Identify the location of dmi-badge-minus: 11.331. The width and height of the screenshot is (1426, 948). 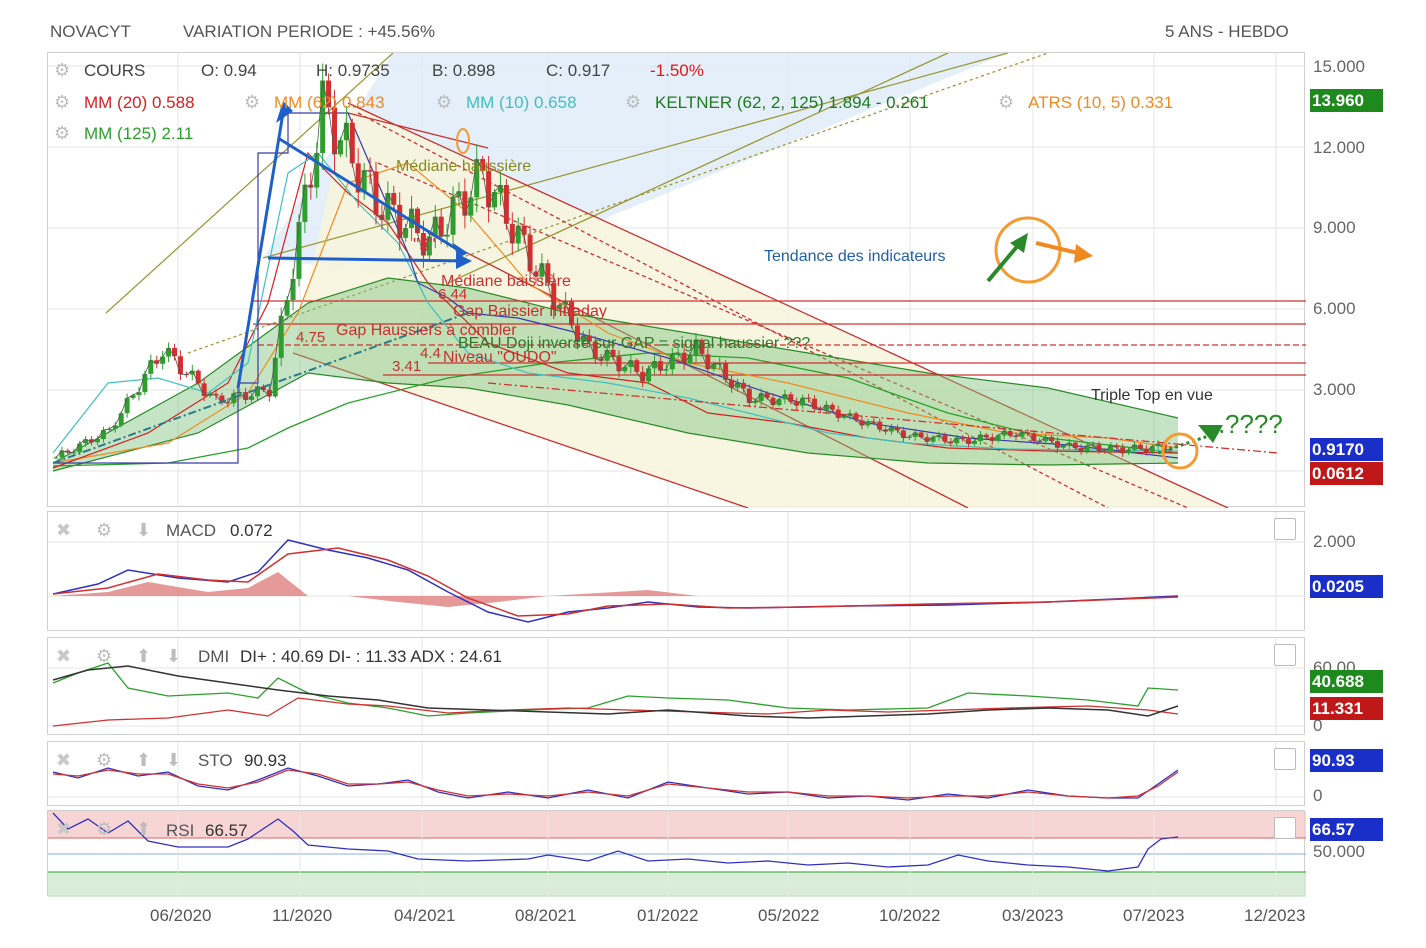
(1346, 708).